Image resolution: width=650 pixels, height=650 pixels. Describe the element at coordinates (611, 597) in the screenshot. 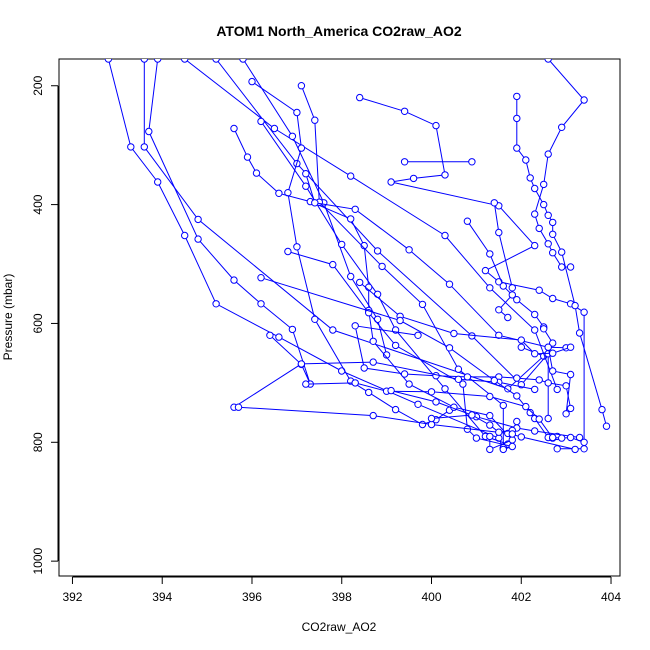

I see `x-tick-label: 404` at that location.